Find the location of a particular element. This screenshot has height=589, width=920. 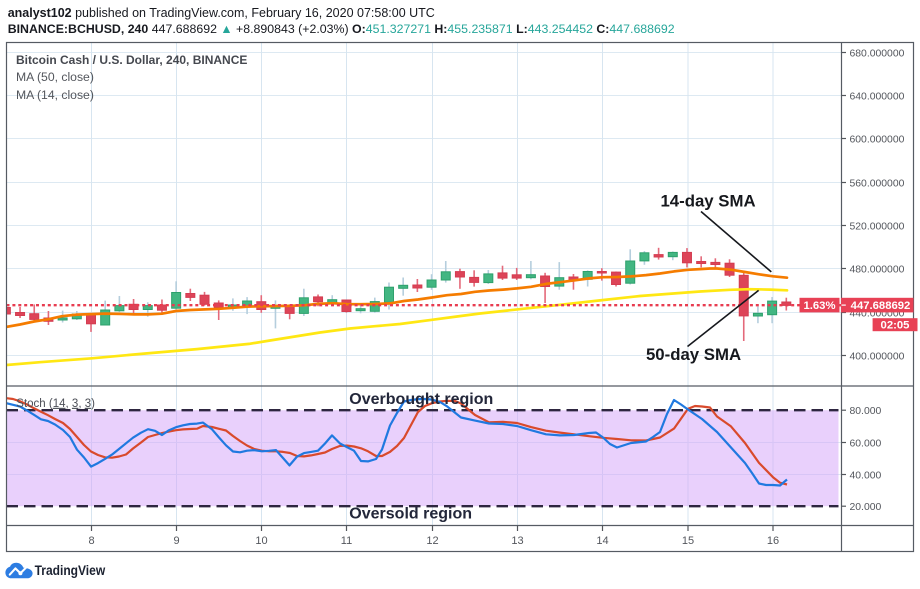

svg-text: 11 is located at coordinates (346, 541).